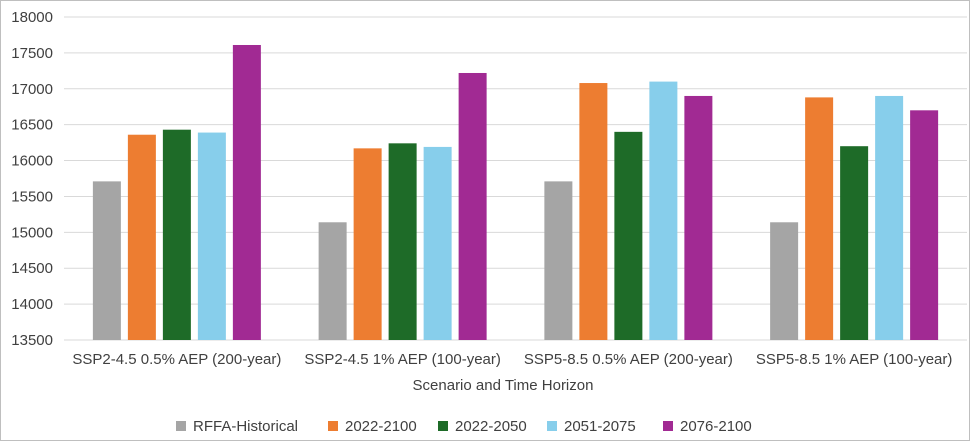  What do you see at coordinates (503, 385) in the screenshot?
I see `x-axis-label: Scenario and Time Horizon` at bounding box center [503, 385].